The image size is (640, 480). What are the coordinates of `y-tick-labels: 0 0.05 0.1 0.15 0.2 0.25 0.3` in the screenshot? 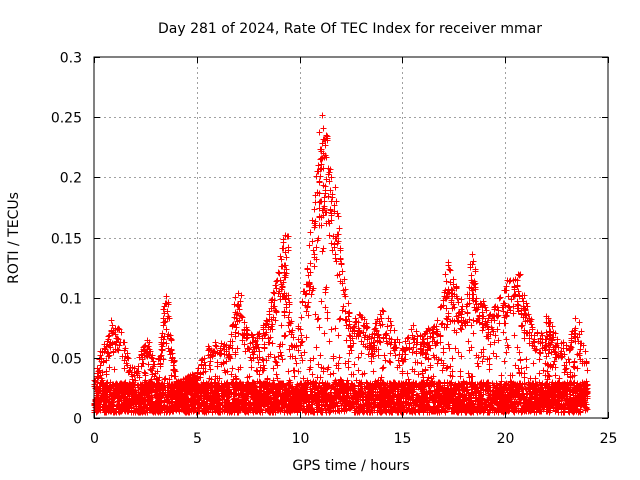 It's located at (66, 239).